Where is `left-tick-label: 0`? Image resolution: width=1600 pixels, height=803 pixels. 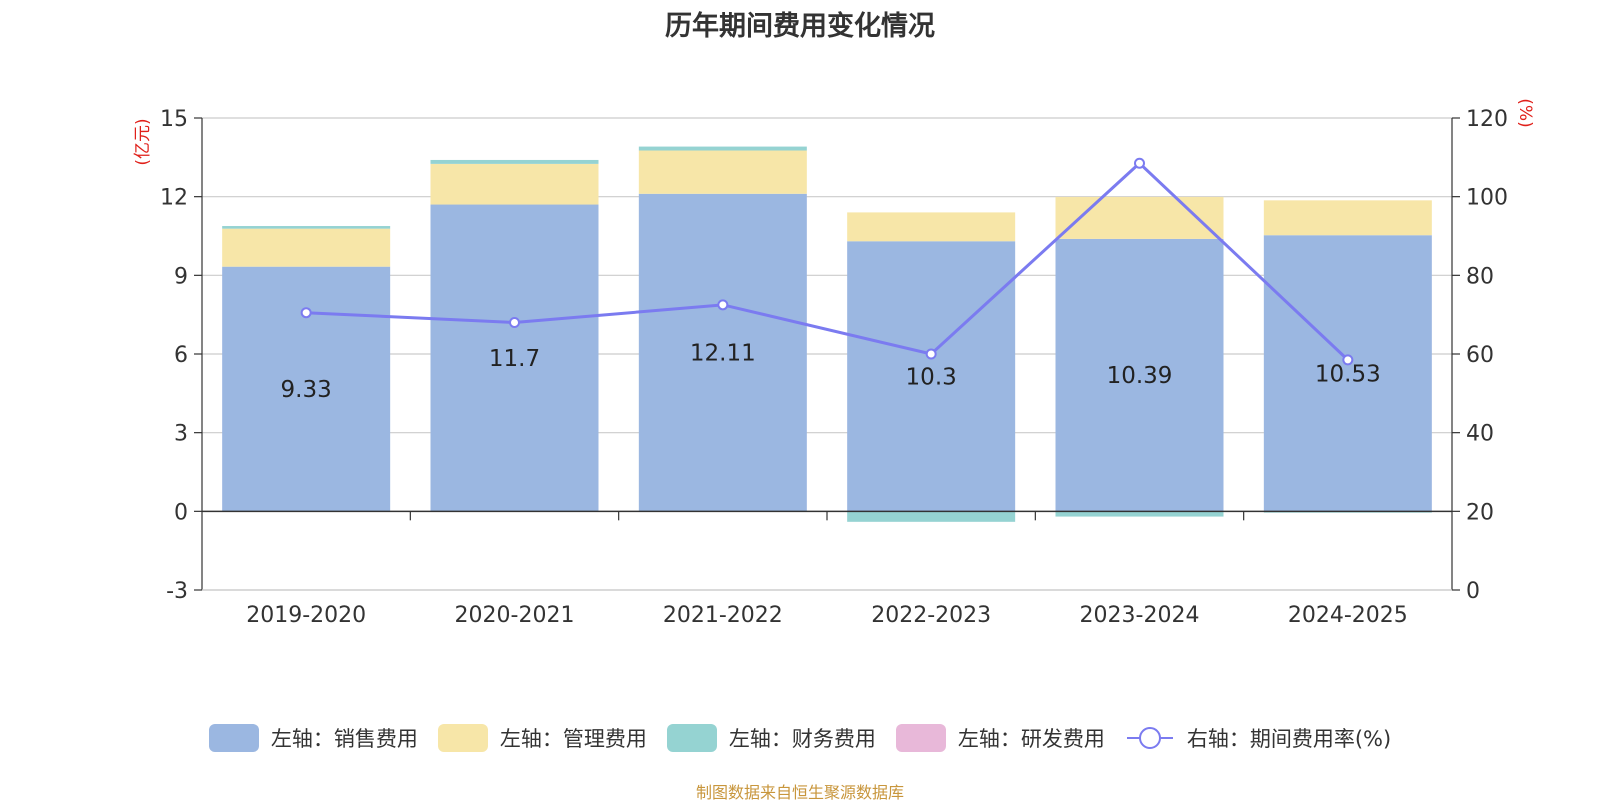
left-tick-label: 0 is located at coordinates (181, 512).